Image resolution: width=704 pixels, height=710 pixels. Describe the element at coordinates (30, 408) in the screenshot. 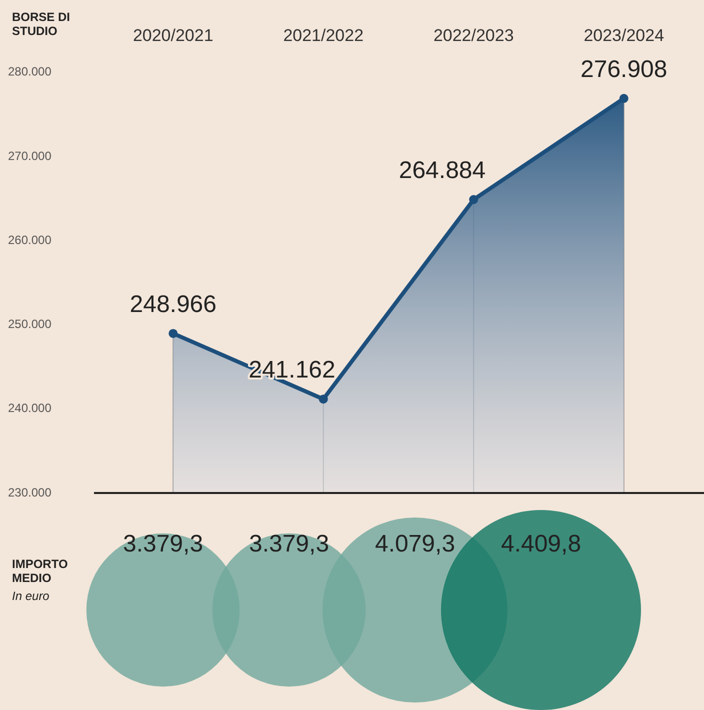

I see `y-tick-label: 240.000` at that location.